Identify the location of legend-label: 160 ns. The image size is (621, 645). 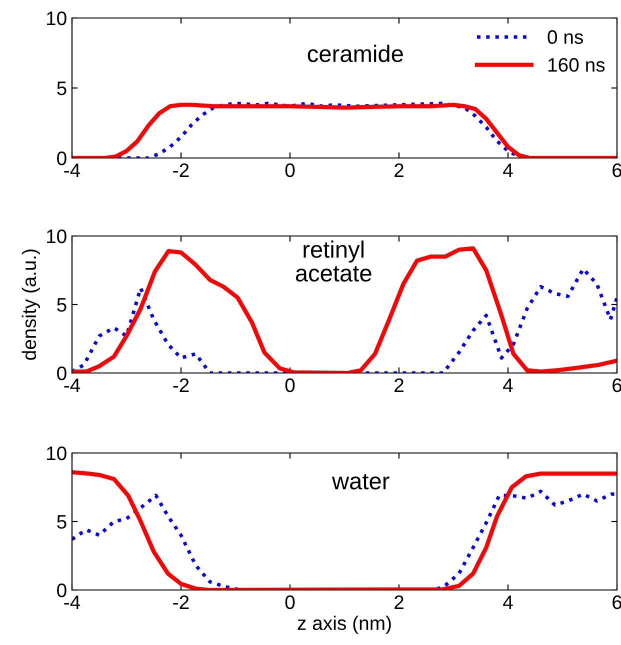
(576, 65).